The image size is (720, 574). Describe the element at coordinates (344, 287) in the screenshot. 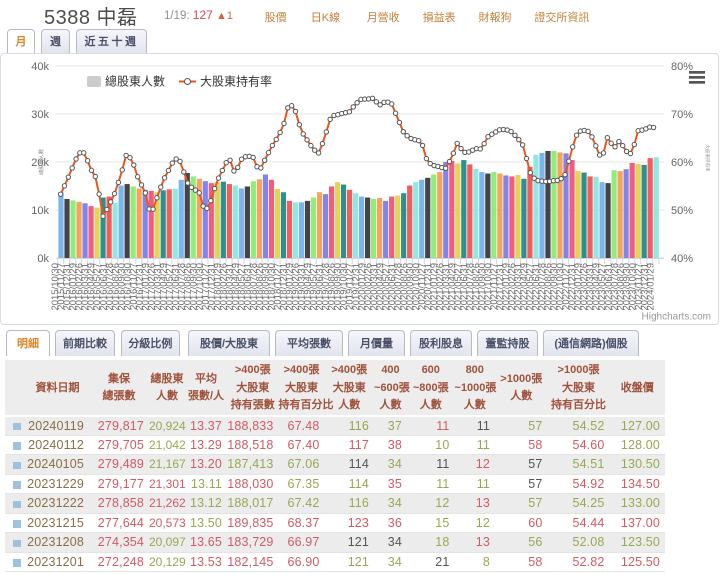

I see `svg-text: 2019/10/30` at that location.